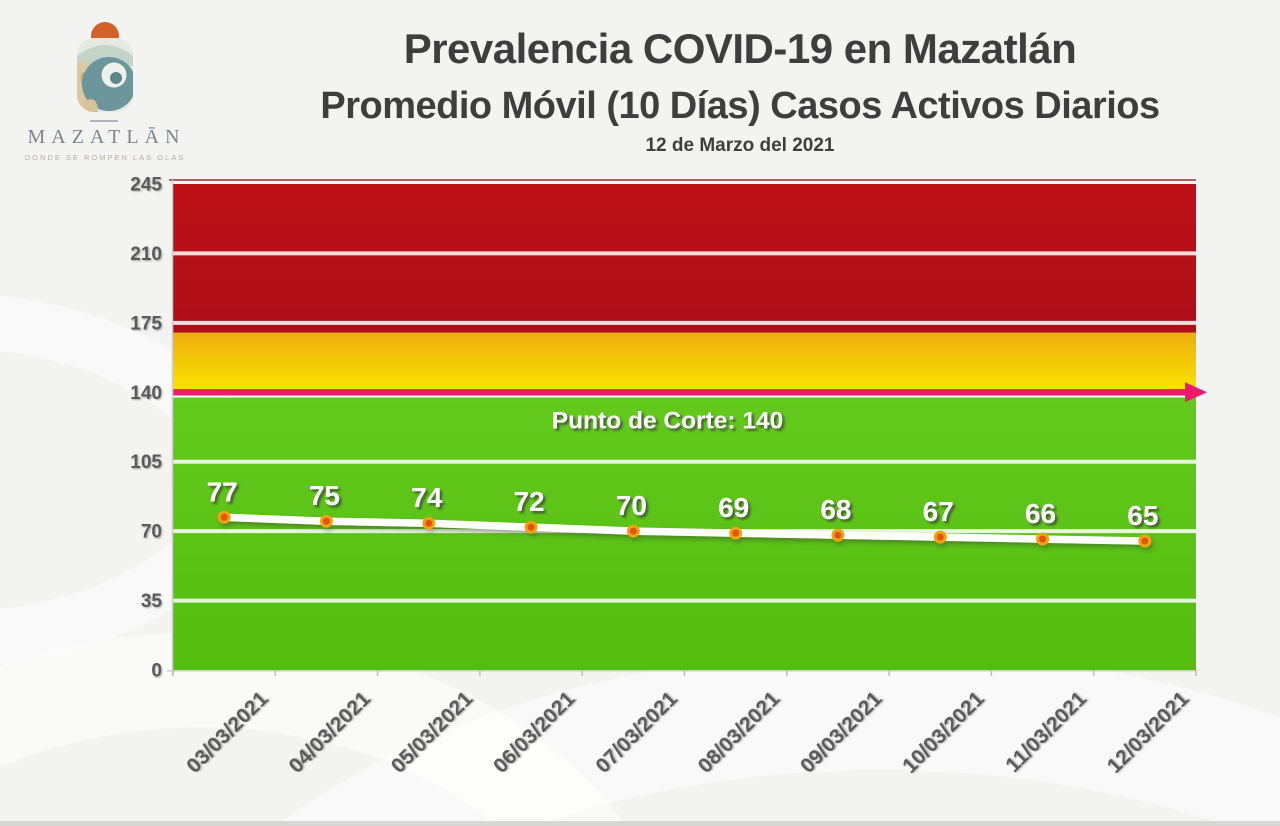 The image size is (1280, 826). I want to click on y-tick-label-105: 105, so click(146, 462).